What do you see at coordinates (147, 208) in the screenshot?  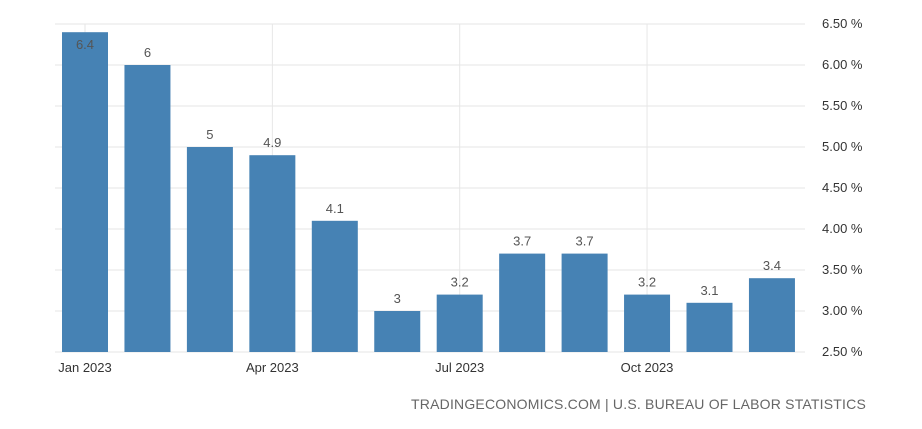 I see `bar-feb-2023` at bounding box center [147, 208].